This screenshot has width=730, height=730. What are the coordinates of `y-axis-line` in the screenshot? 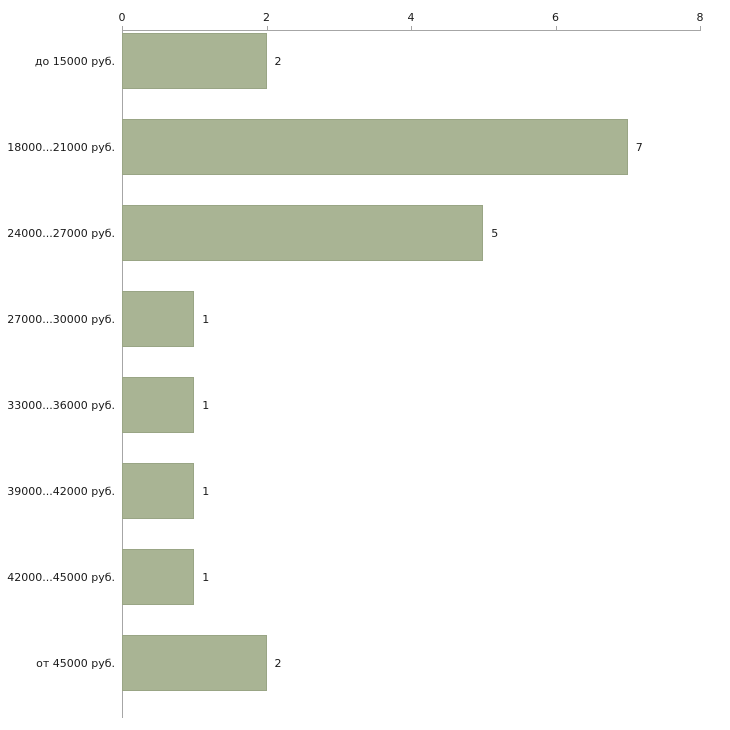 It's located at (122, 374).